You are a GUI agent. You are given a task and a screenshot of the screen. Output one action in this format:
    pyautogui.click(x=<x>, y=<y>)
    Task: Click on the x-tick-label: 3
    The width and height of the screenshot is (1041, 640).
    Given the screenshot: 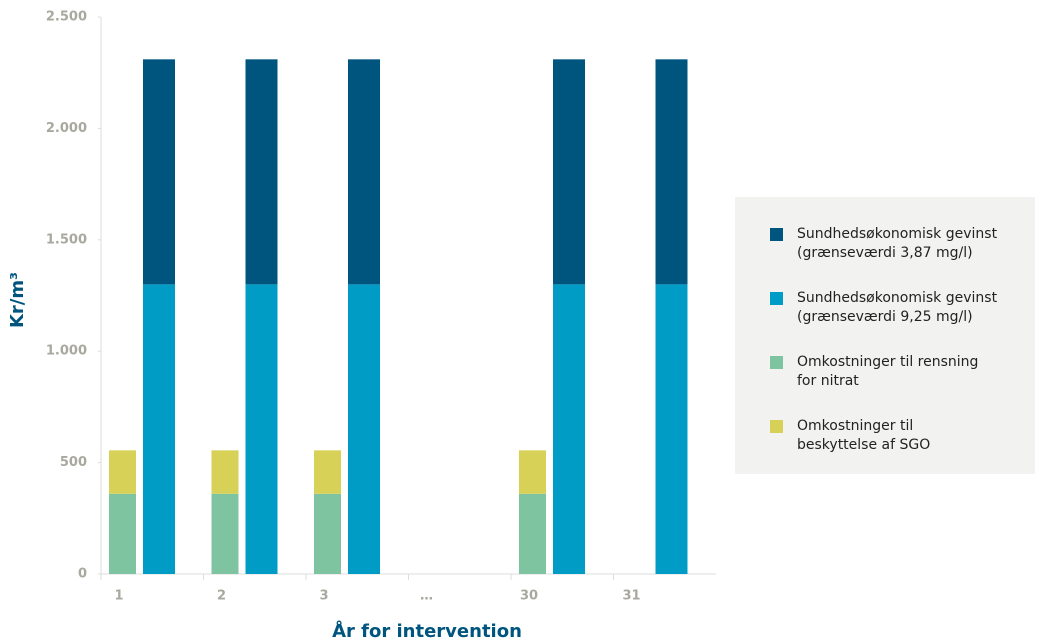 What is the action you would take?
    pyautogui.click(x=323, y=596)
    